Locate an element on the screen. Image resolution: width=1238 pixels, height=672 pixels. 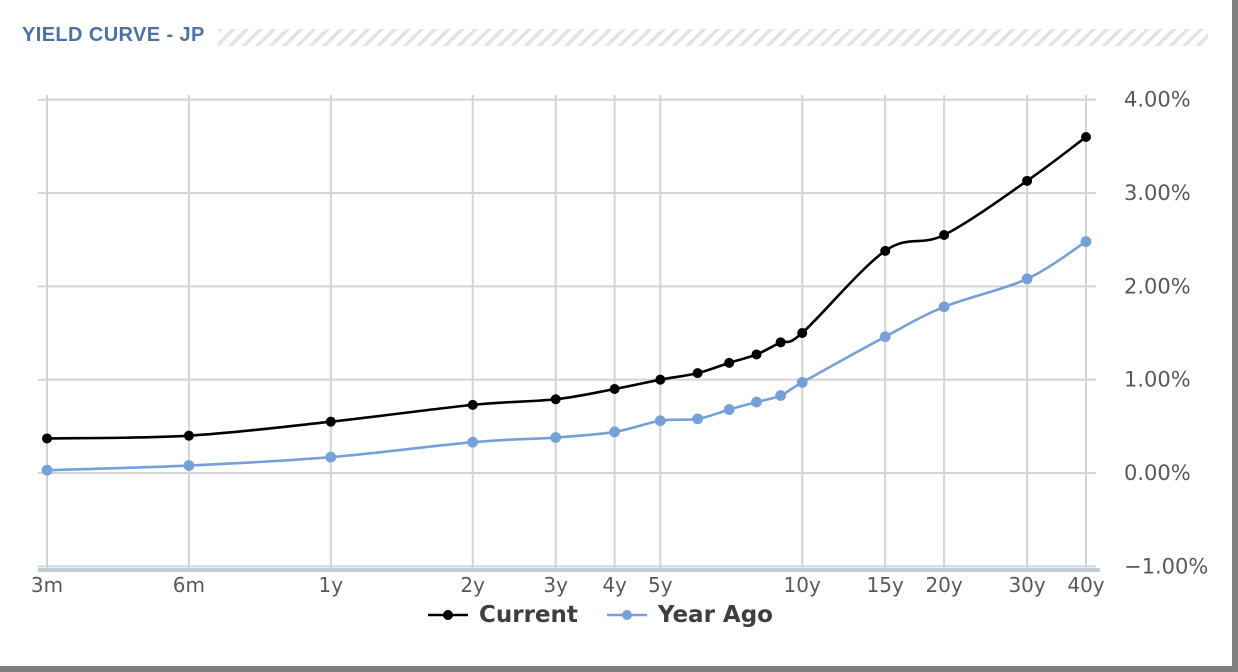
y-tick-label: −1.00% is located at coordinates (1166, 566).